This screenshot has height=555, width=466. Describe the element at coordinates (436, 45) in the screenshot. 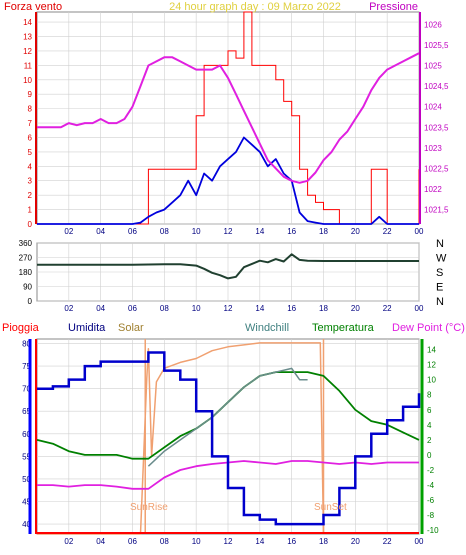

I see `pressure-tick-label-1025-5: 1025,5` at that location.